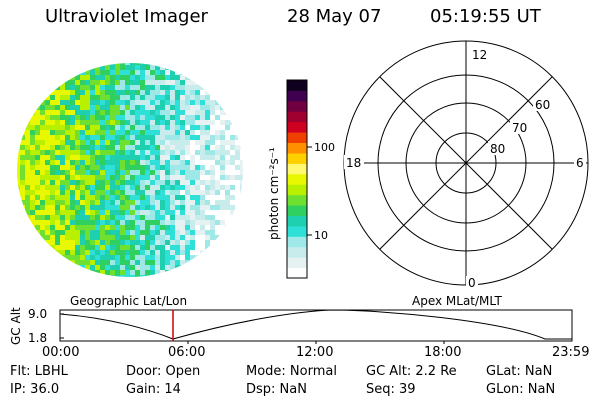 The image size is (600, 400). What do you see at coordinates (443, 352) in the screenshot?
I see `xtick-1800: 18:00` at bounding box center [443, 352].